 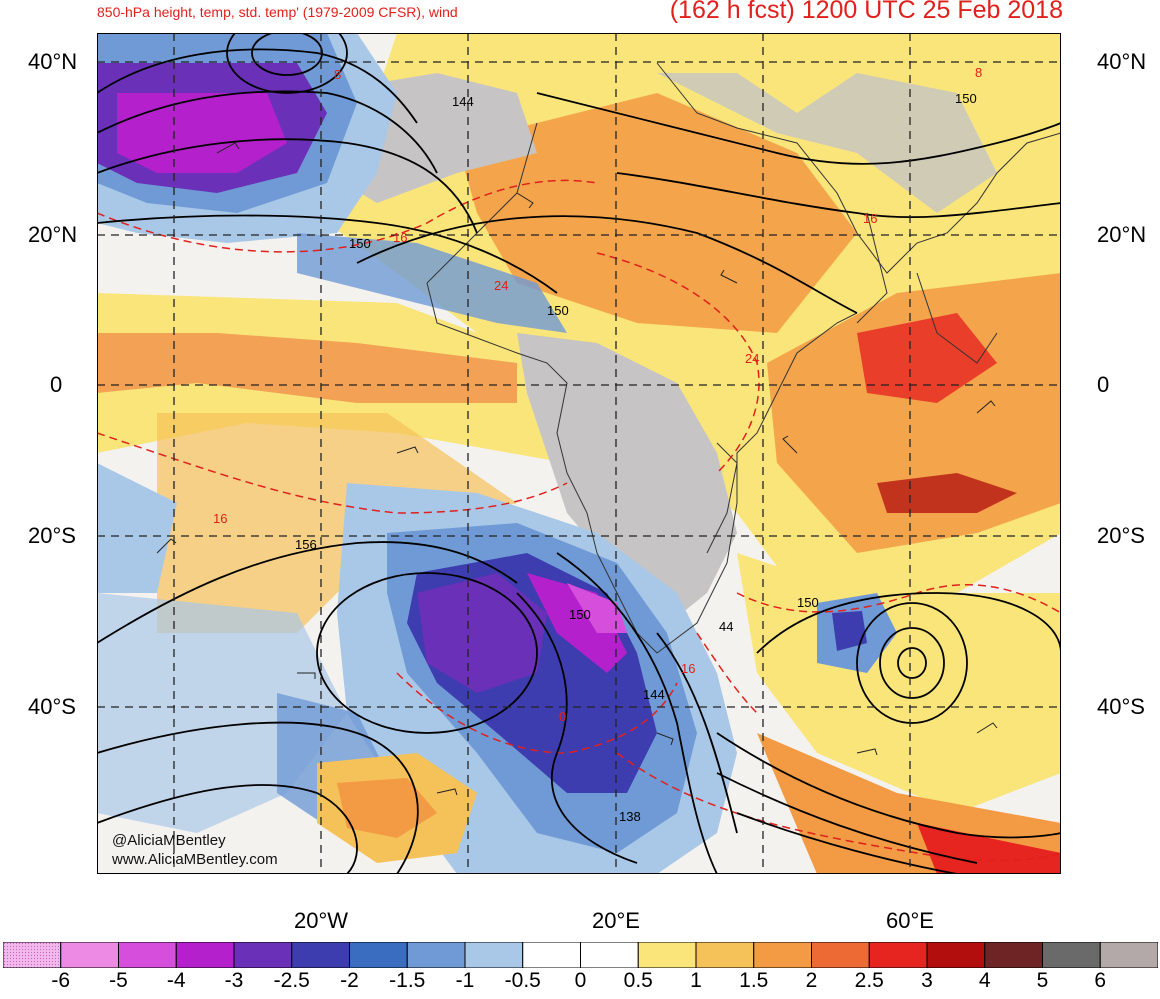 What do you see at coordinates (52, 706) in the screenshot?
I see `lat-label-left: 40°S` at bounding box center [52, 706].